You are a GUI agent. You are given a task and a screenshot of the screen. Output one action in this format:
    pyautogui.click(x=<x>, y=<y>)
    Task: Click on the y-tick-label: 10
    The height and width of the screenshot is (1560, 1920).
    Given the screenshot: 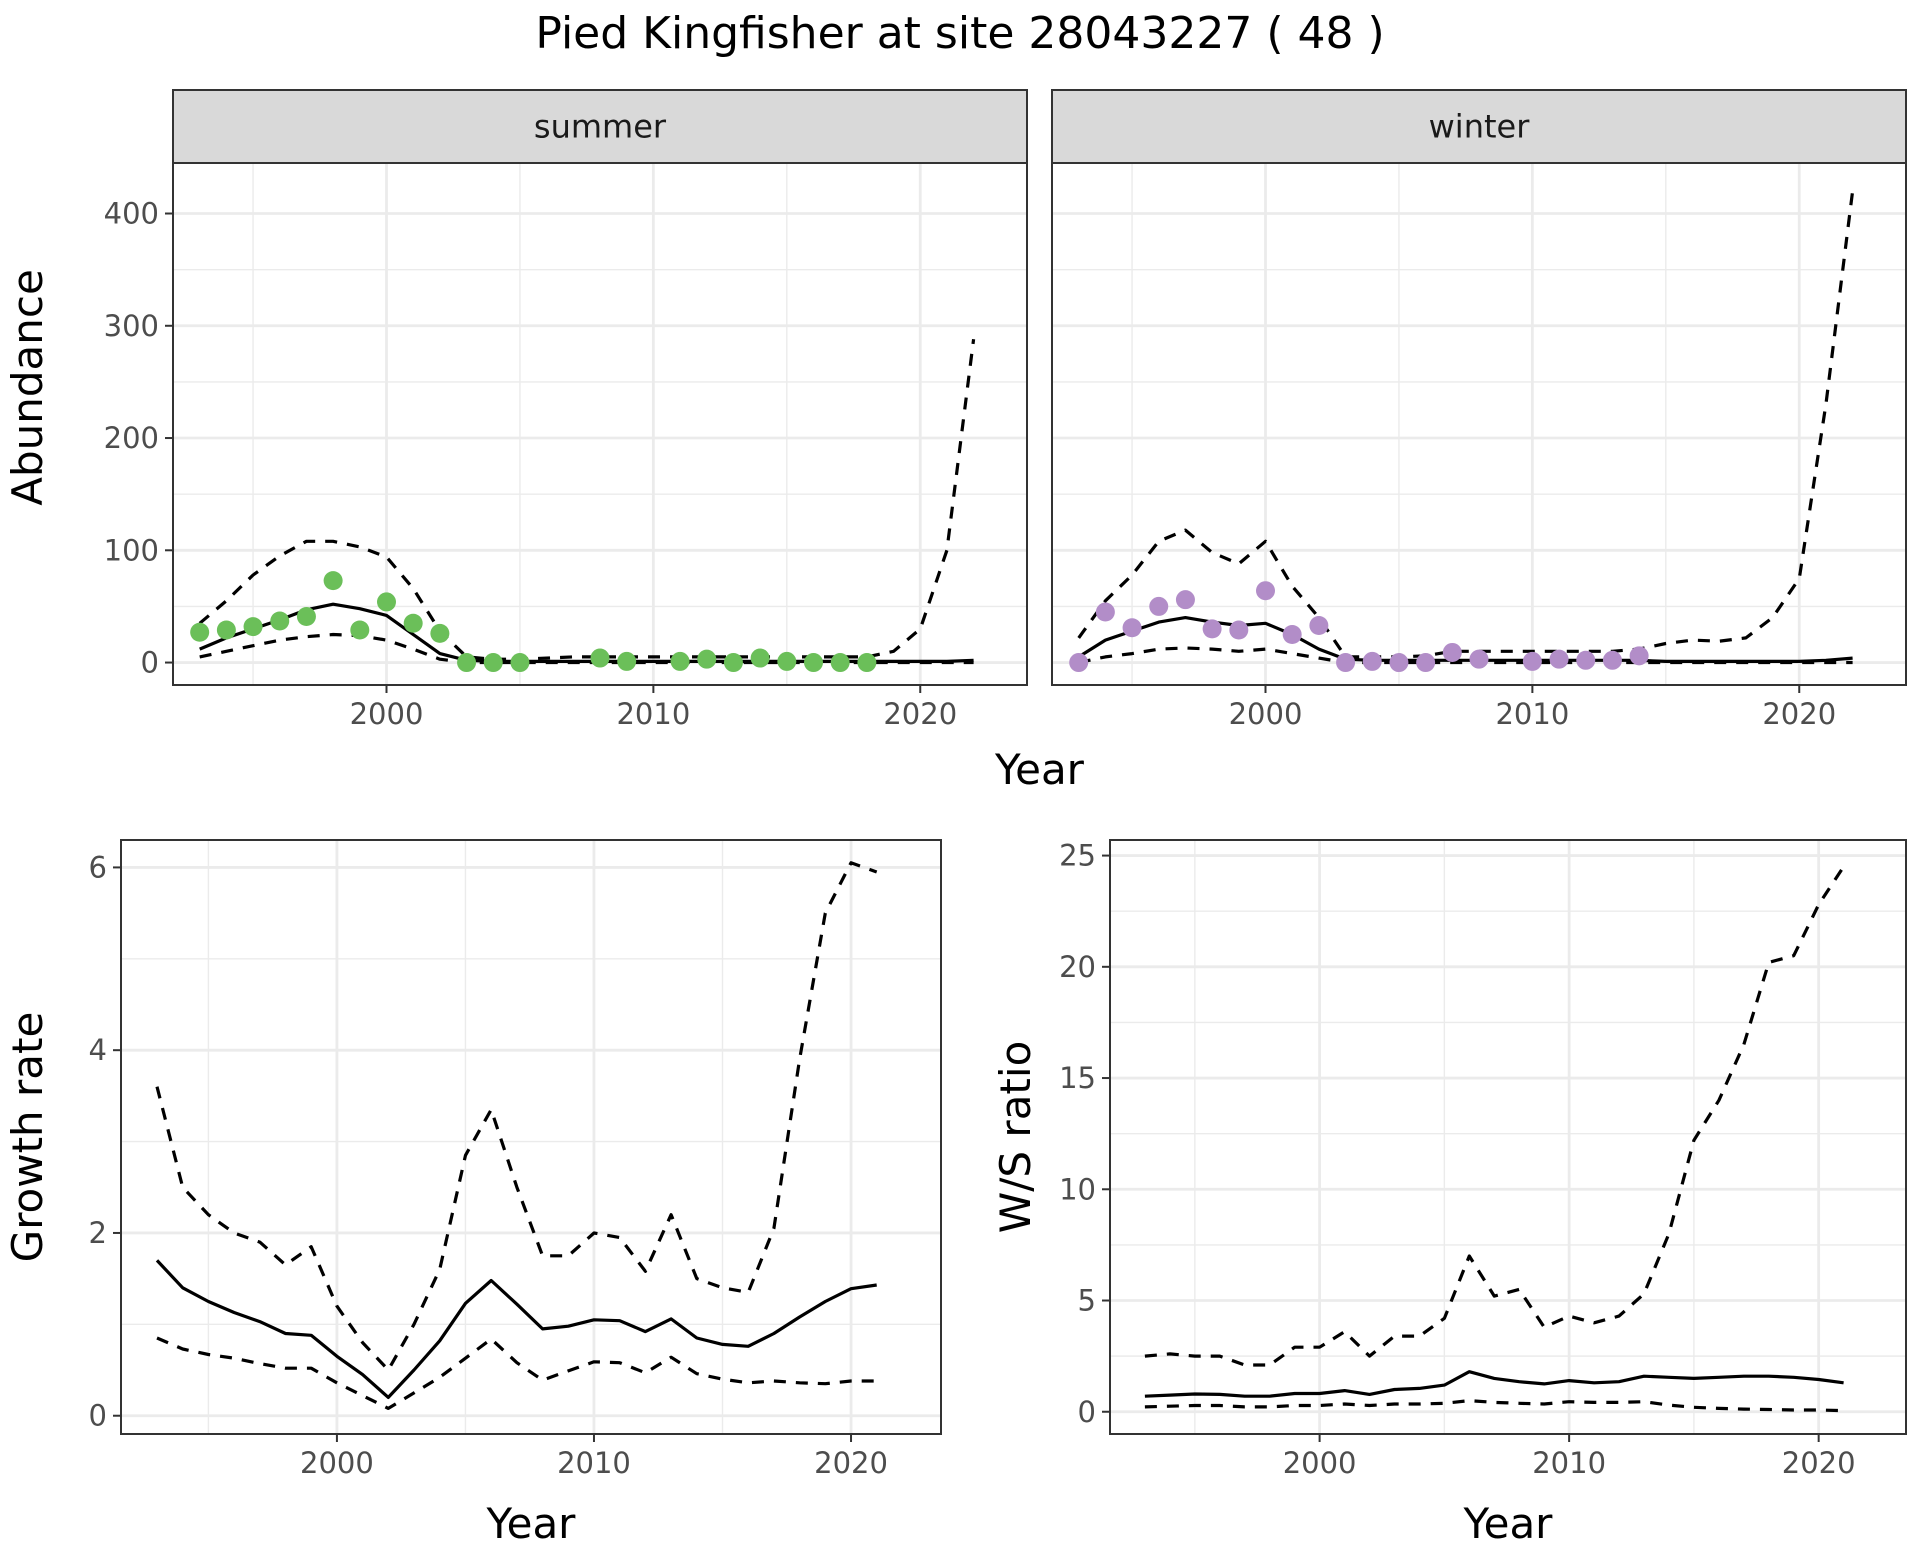 What is the action you would take?
    pyautogui.click(x=1077, y=1189)
    